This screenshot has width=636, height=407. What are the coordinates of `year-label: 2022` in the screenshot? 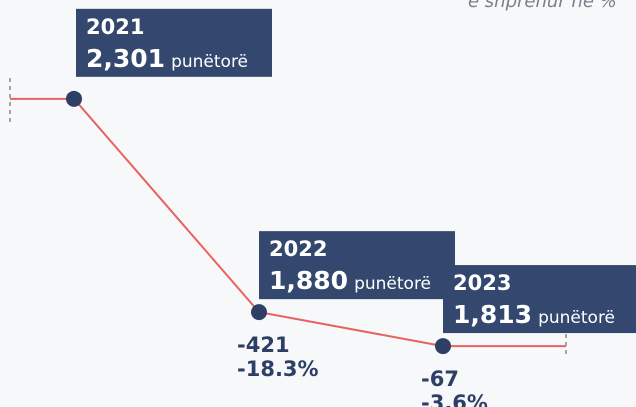 It's located at (298, 249).